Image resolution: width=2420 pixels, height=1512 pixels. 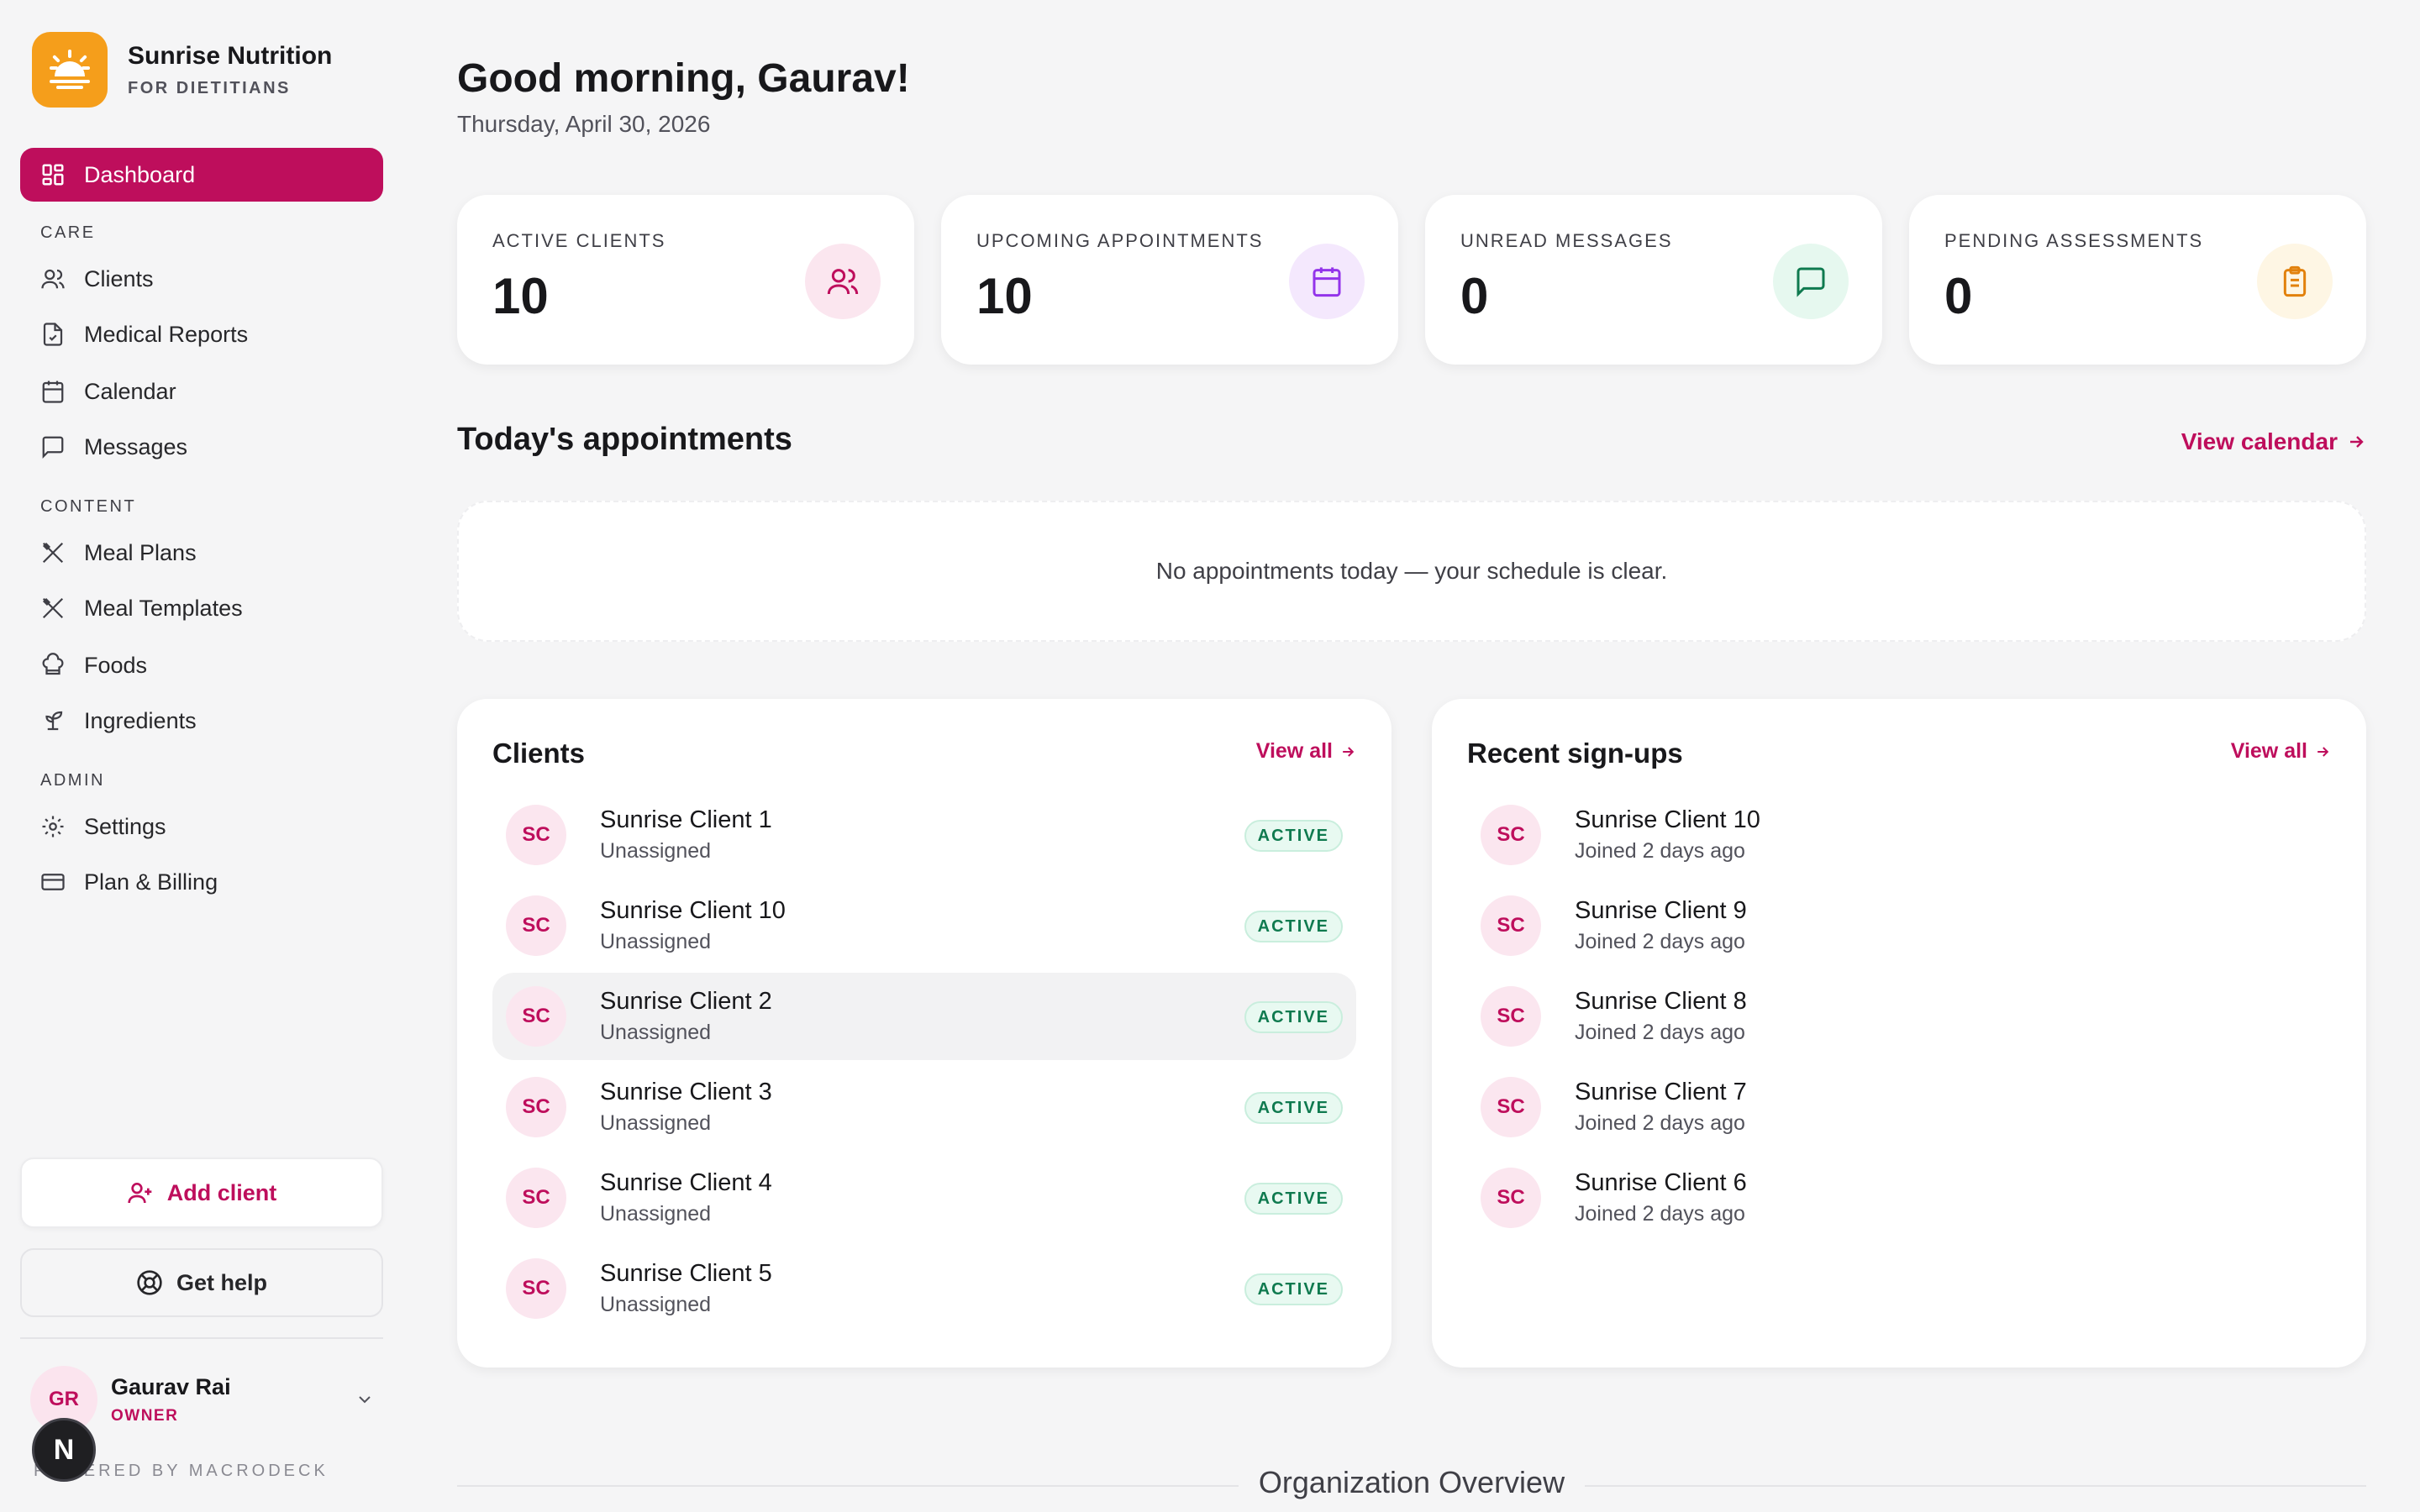 I want to click on nav-item-label: Dashboard, so click(x=140, y=174).